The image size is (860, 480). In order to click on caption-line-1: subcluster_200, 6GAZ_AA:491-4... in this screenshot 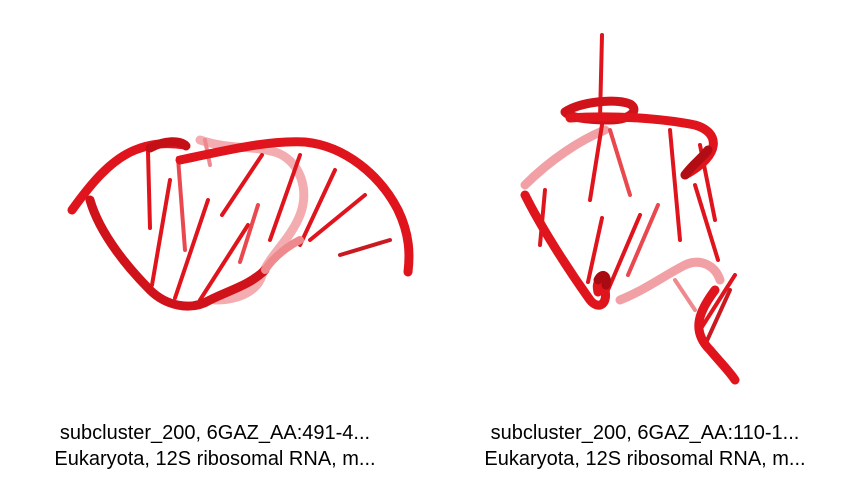, I will do `click(215, 433)`.